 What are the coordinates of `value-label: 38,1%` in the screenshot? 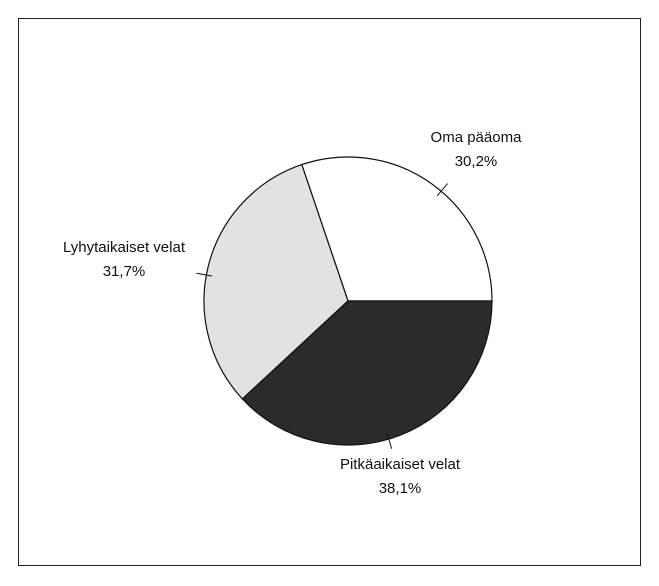 It's located at (400, 488).